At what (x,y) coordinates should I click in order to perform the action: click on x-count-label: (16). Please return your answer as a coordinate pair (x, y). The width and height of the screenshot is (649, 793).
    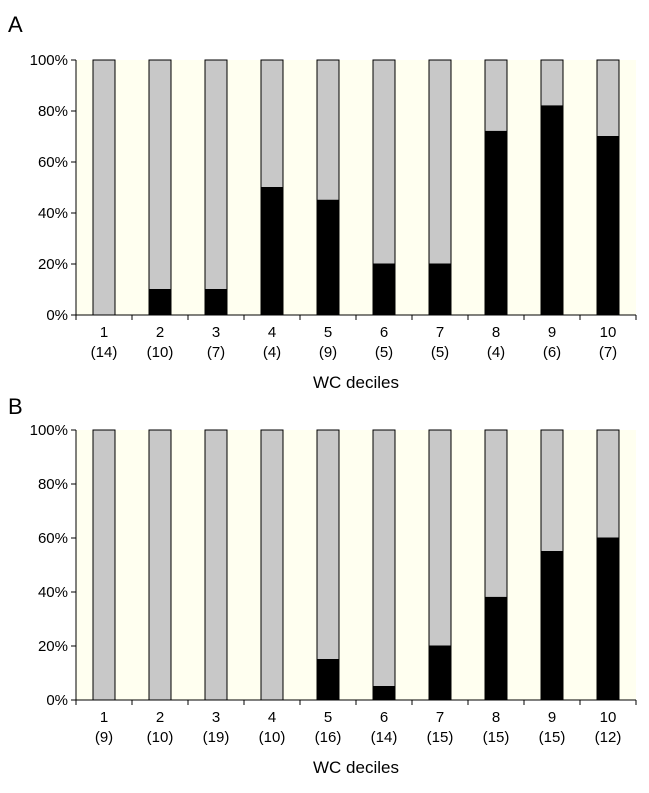
    Looking at the image, I should click on (328, 737).